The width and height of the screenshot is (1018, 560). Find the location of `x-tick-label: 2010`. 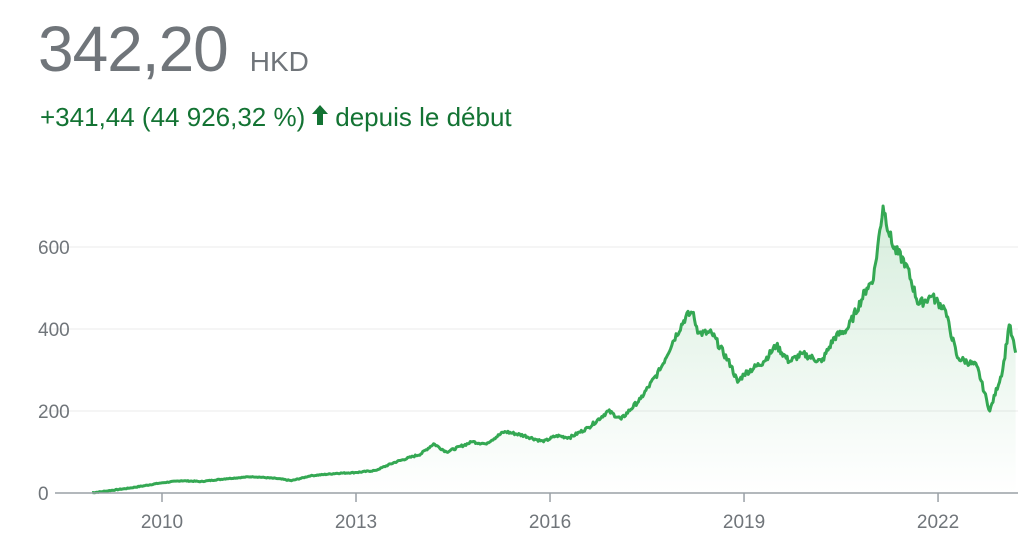

x-tick-label: 2010 is located at coordinates (162, 522).